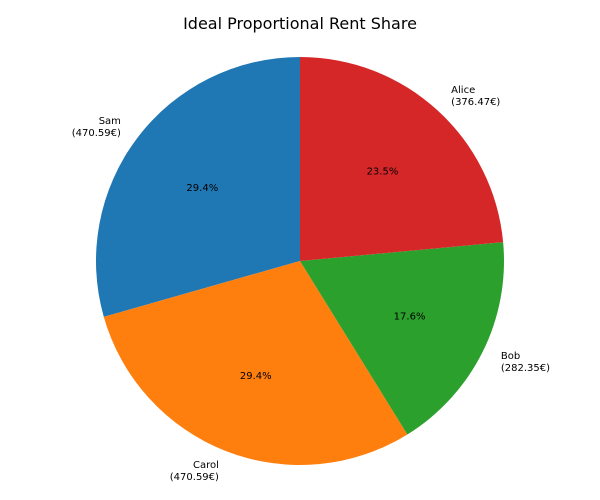 The image size is (600, 500). Describe the element at coordinates (510, 356) in the screenshot. I see `slice-name-bob: Bob` at that location.